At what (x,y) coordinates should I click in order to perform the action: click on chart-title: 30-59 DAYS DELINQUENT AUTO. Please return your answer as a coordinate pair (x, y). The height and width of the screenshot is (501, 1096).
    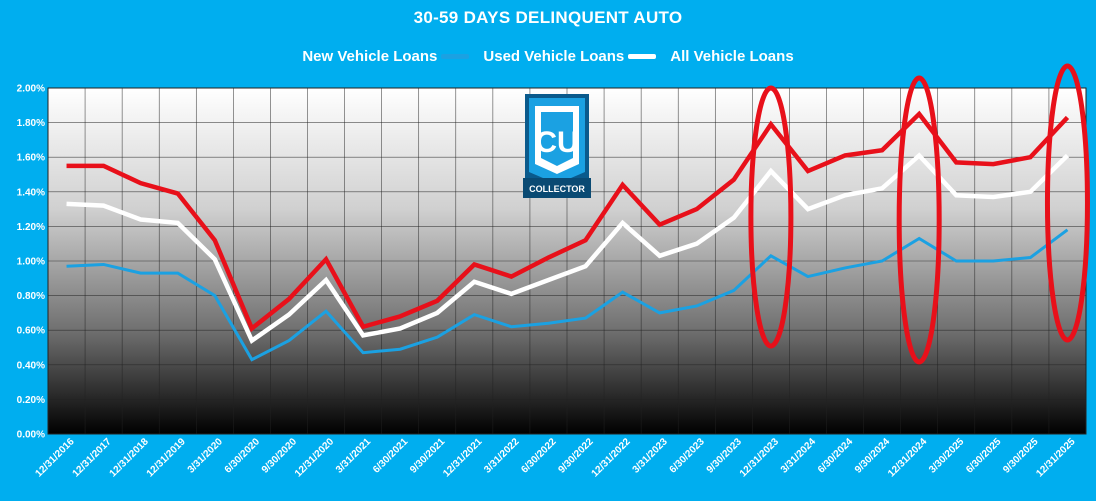
    Looking at the image, I should click on (548, 17).